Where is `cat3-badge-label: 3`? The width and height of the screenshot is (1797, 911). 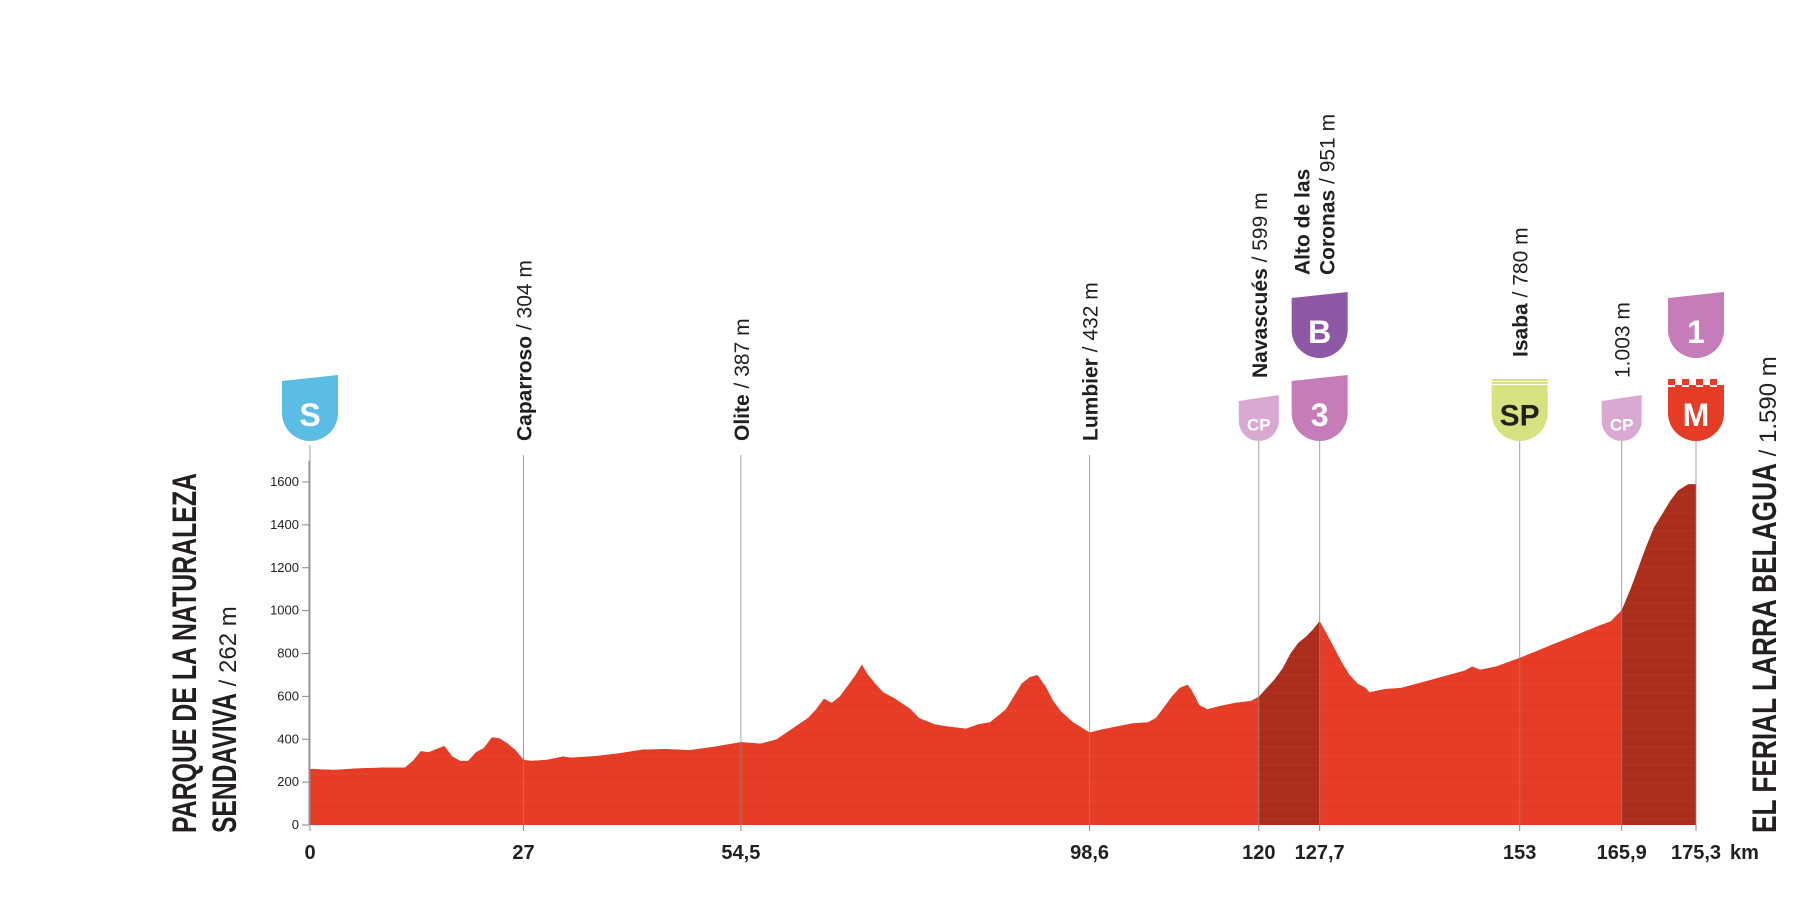
cat3-badge-label: 3 is located at coordinates (1320, 415).